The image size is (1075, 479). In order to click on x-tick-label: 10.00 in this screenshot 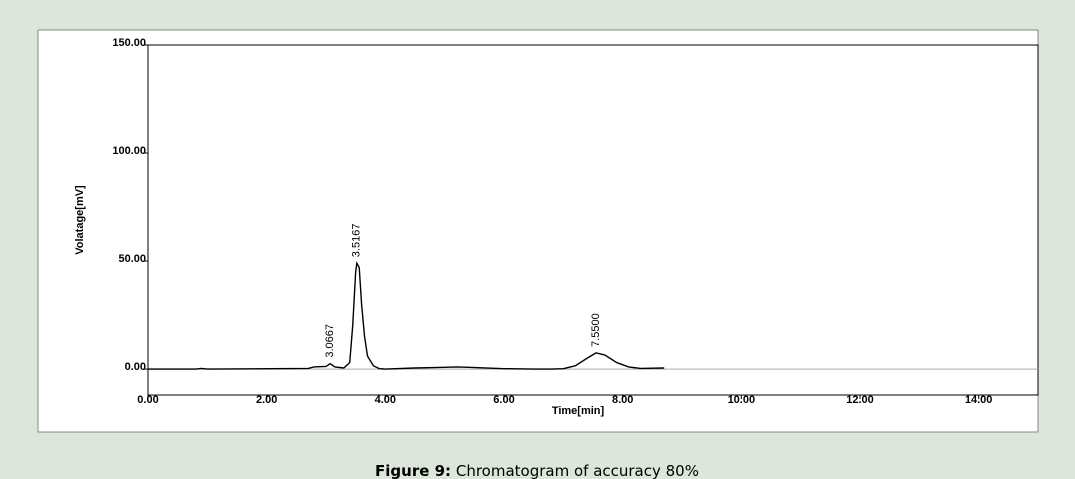, I will do `click(742, 400)`.